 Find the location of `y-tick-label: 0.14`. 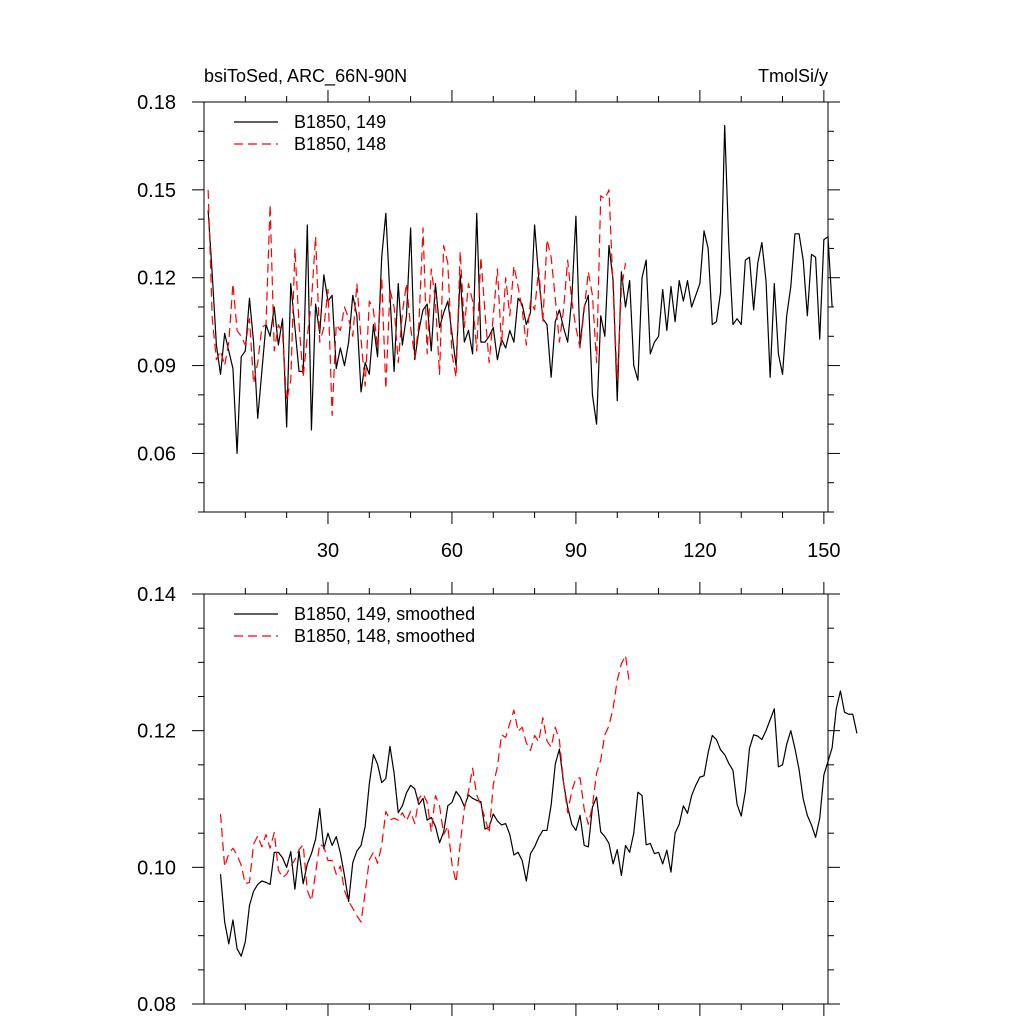

y-tick-label: 0.14 is located at coordinates (156, 595).